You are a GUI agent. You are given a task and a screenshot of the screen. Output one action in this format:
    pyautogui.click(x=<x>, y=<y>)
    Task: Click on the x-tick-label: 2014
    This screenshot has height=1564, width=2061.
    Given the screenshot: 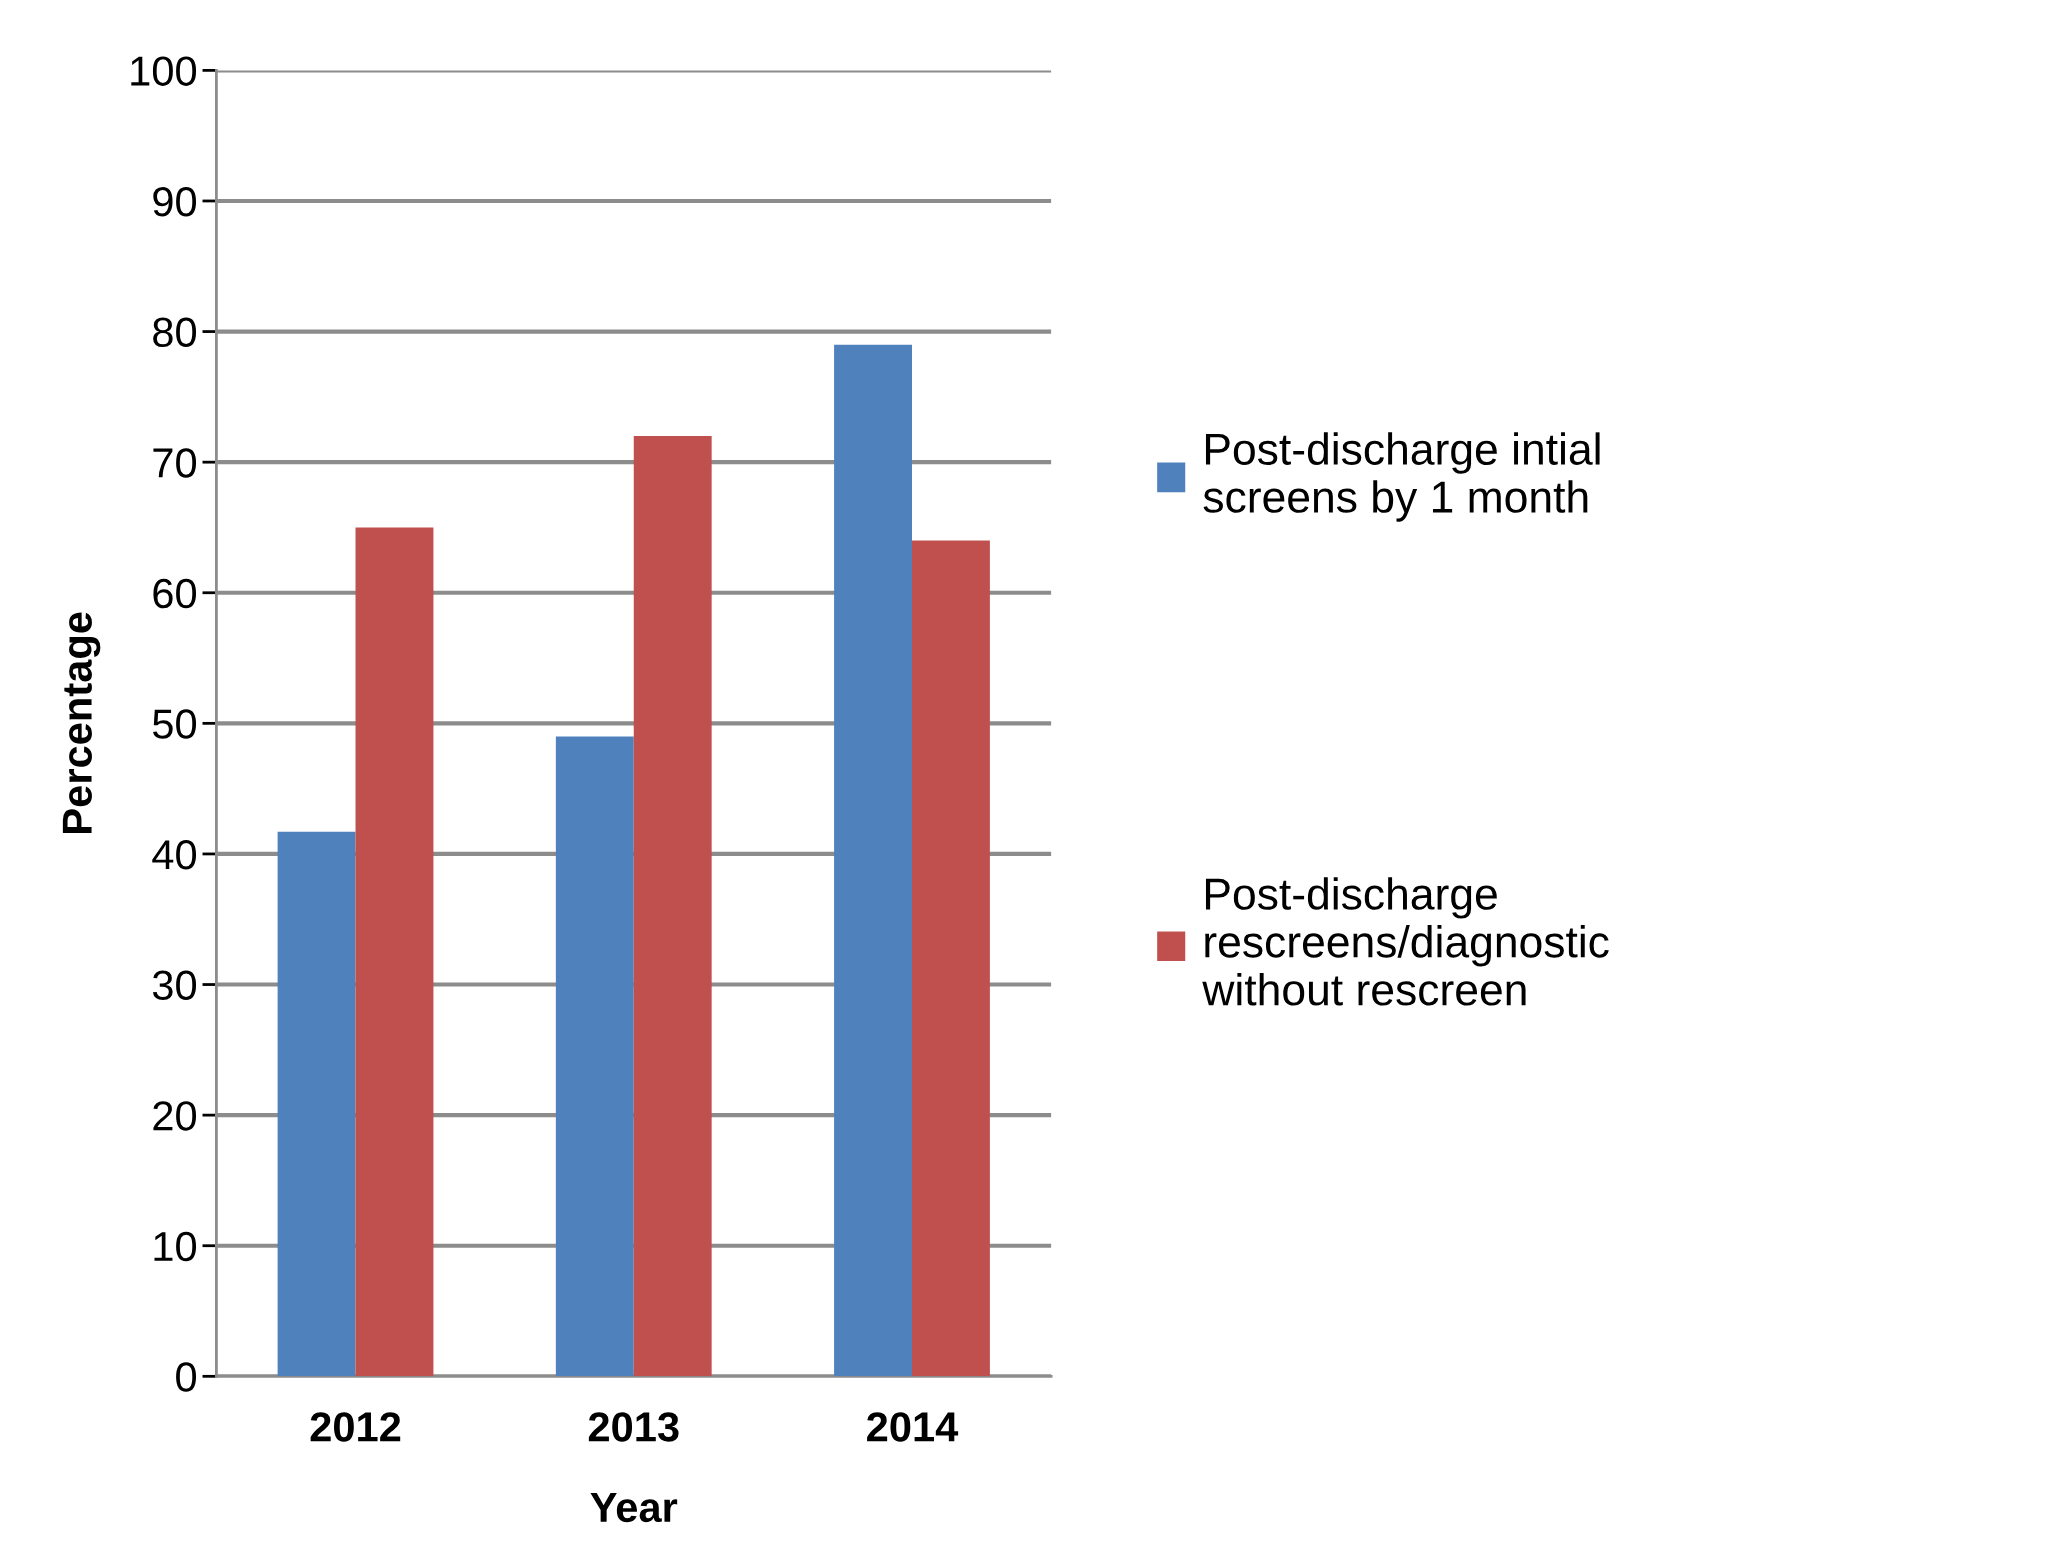 What is the action you would take?
    pyautogui.click(x=913, y=1427)
    